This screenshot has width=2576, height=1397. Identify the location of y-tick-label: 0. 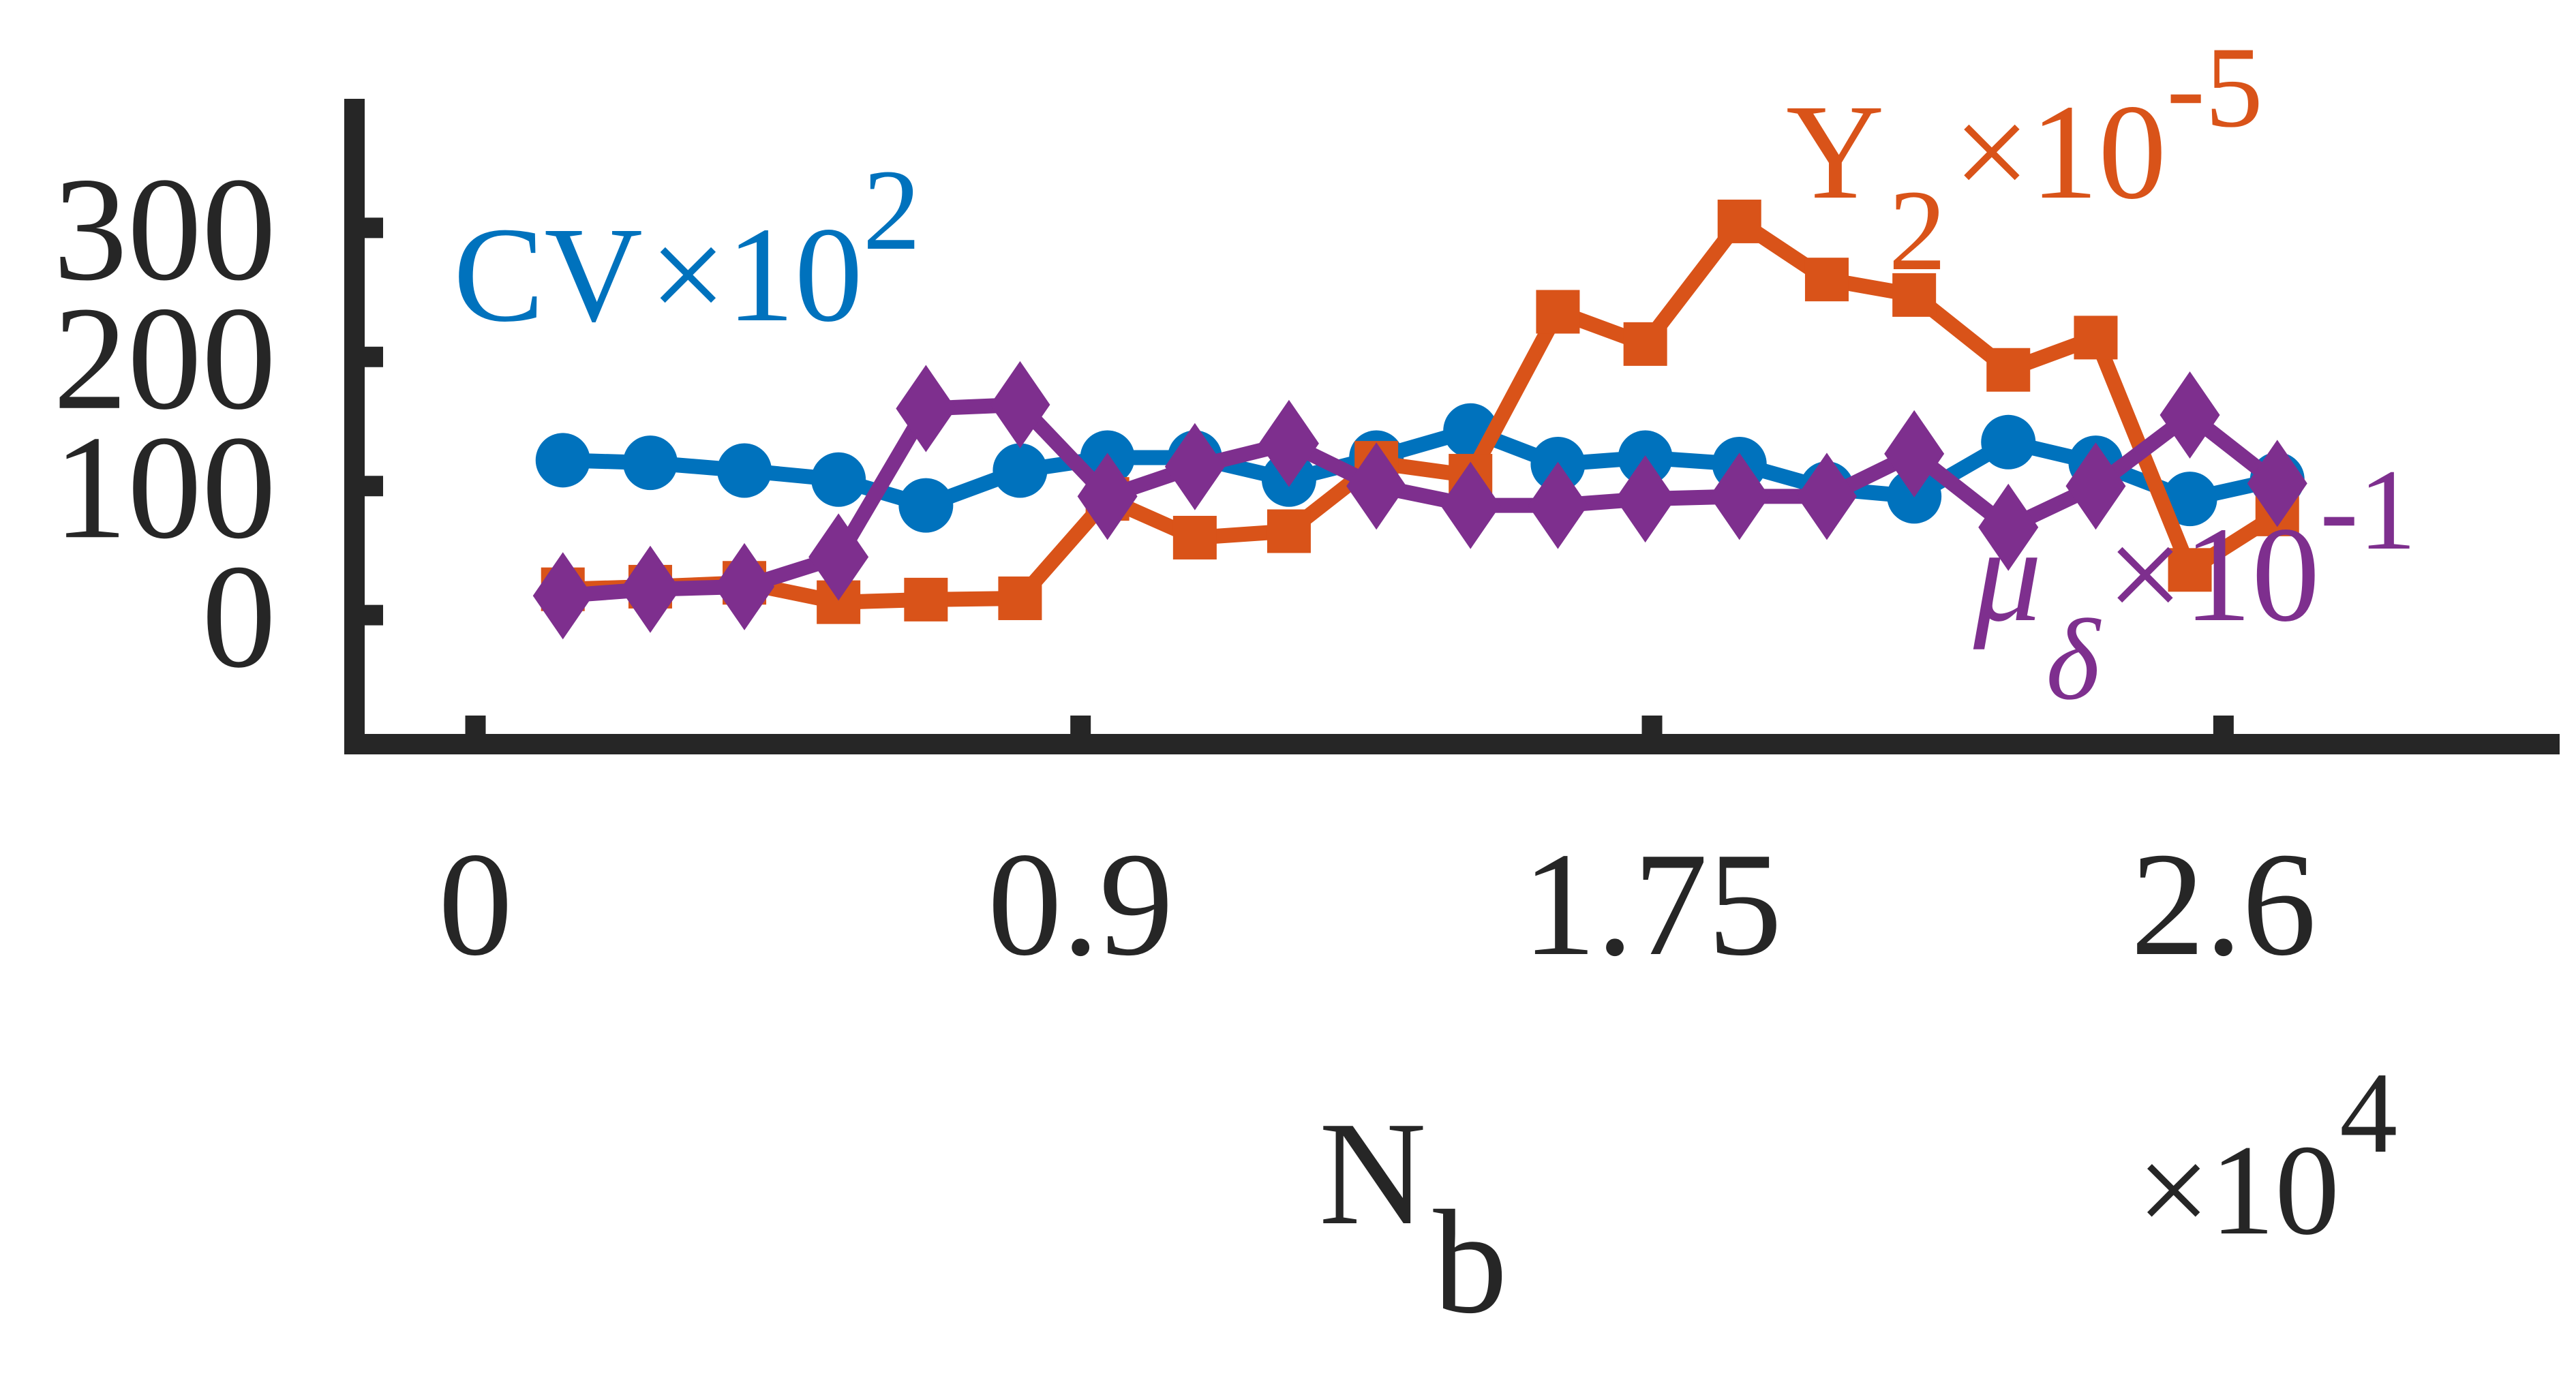
(239, 617).